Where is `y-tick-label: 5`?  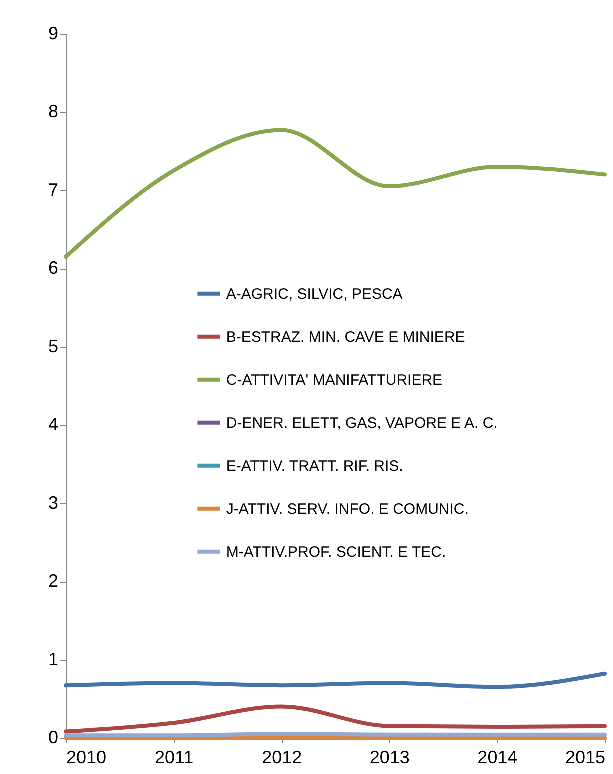 y-tick-label: 5 is located at coordinates (53, 346).